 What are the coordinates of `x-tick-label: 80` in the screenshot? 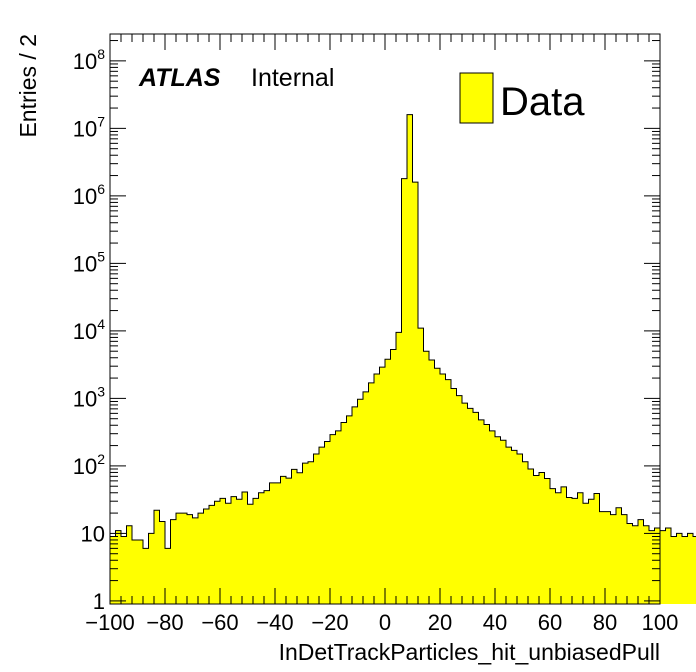 It's located at (605, 622).